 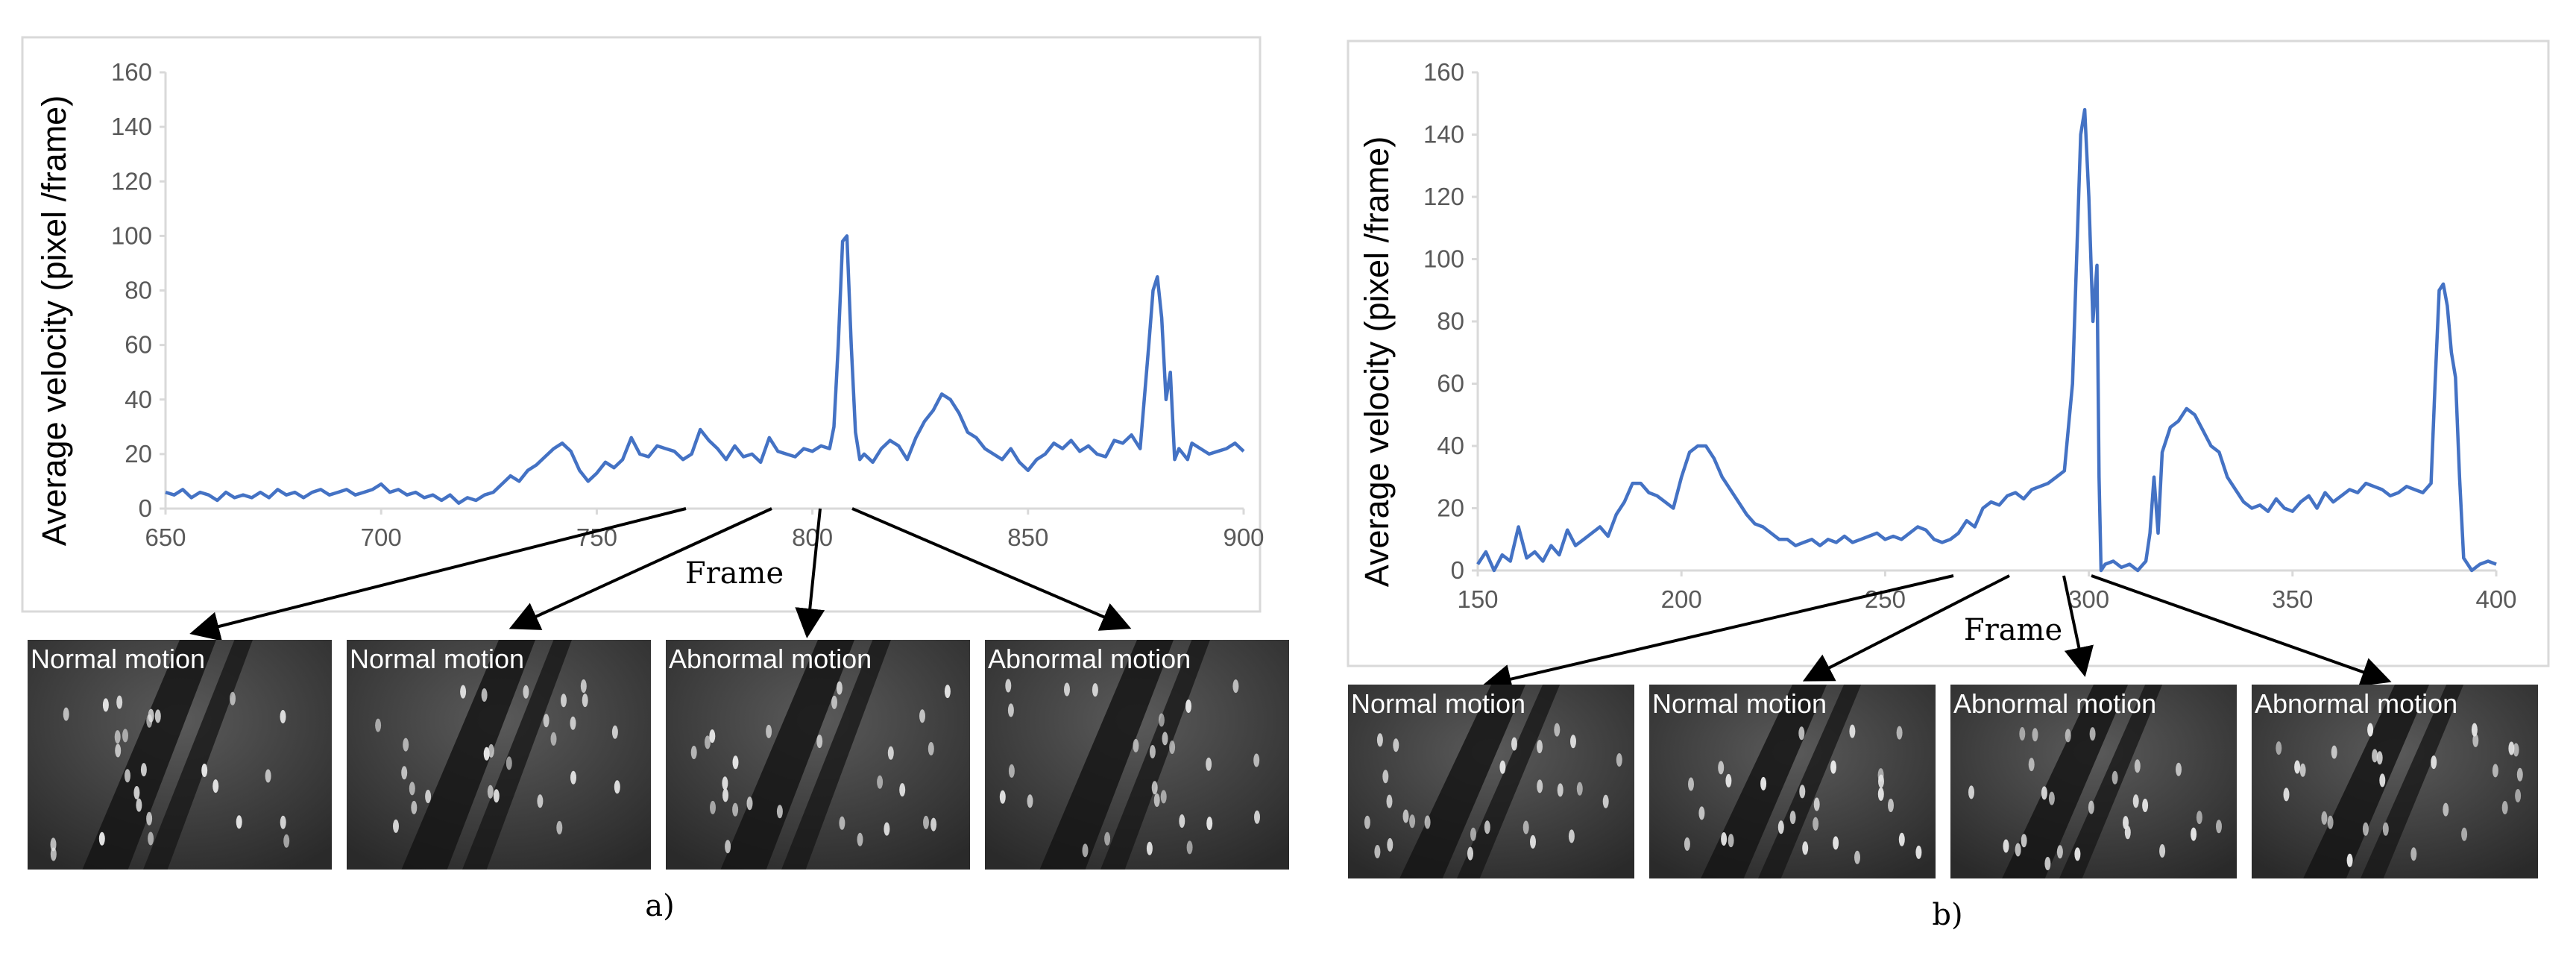 What do you see at coordinates (705, 530) in the screenshot?
I see `chart-a-x-ticks: 650 700 750 800 850 900` at bounding box center [705, 530].